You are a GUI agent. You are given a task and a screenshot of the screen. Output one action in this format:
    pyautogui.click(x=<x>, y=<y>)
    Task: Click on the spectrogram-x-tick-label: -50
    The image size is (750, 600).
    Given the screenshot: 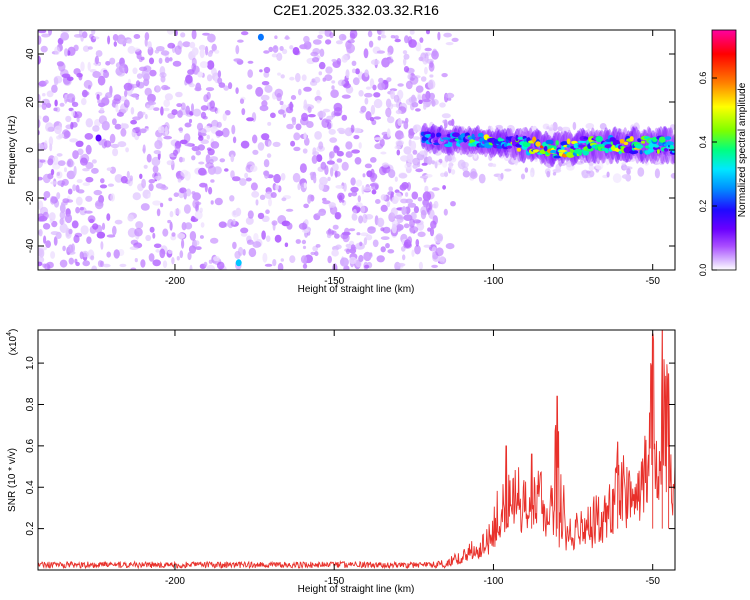 What is the action you would take?
    pyautogui.click(x=652, y=281)
    